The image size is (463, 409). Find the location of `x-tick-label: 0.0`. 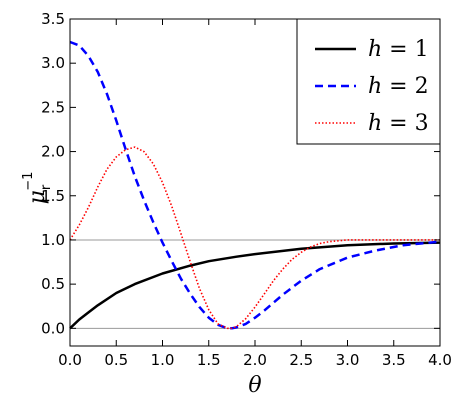

x-tick-label: 0.0 is located at coordinates (70, 360).